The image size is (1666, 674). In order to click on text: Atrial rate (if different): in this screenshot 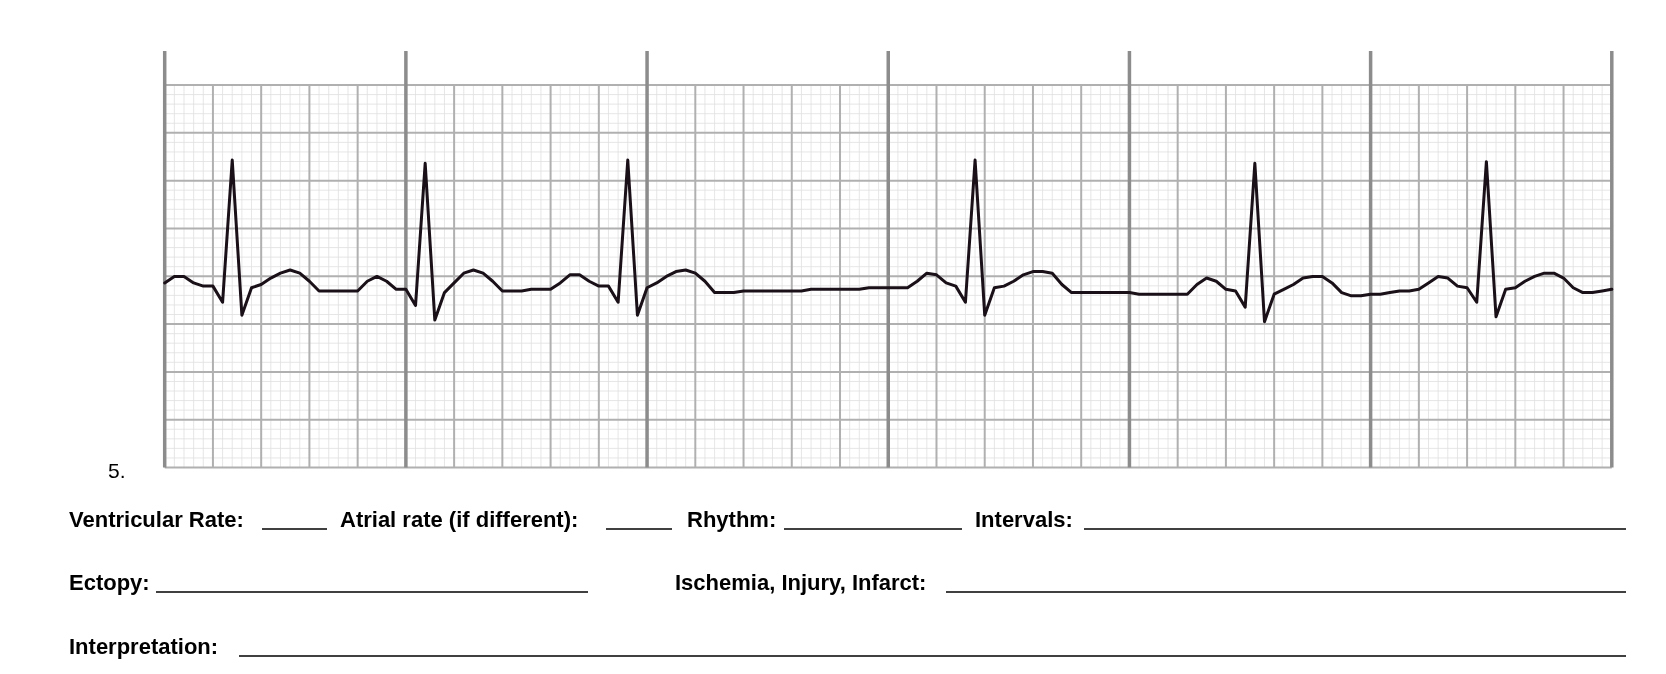, I will do `click(459, 519)`.